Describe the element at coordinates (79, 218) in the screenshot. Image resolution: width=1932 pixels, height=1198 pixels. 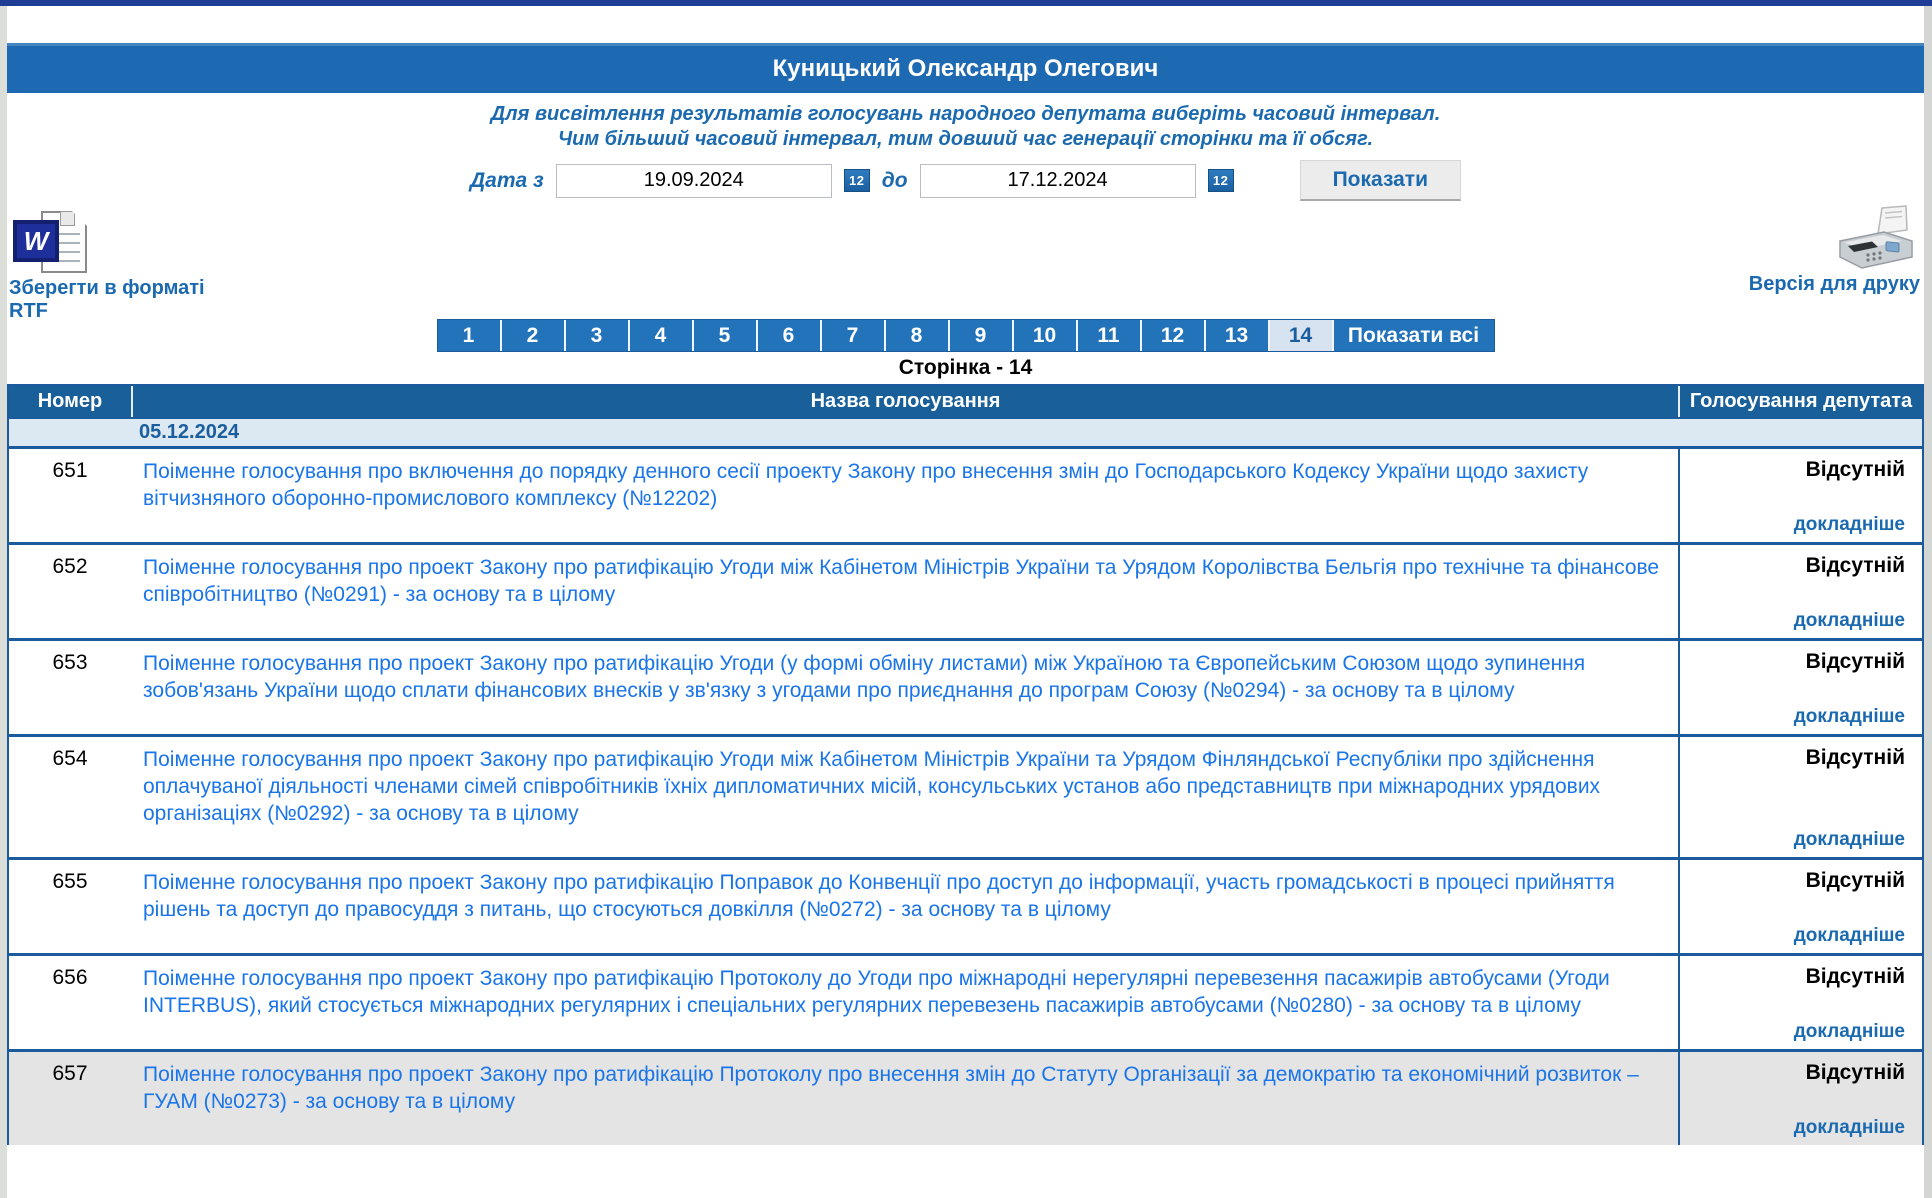
I see `document-fold-corner` at that location.